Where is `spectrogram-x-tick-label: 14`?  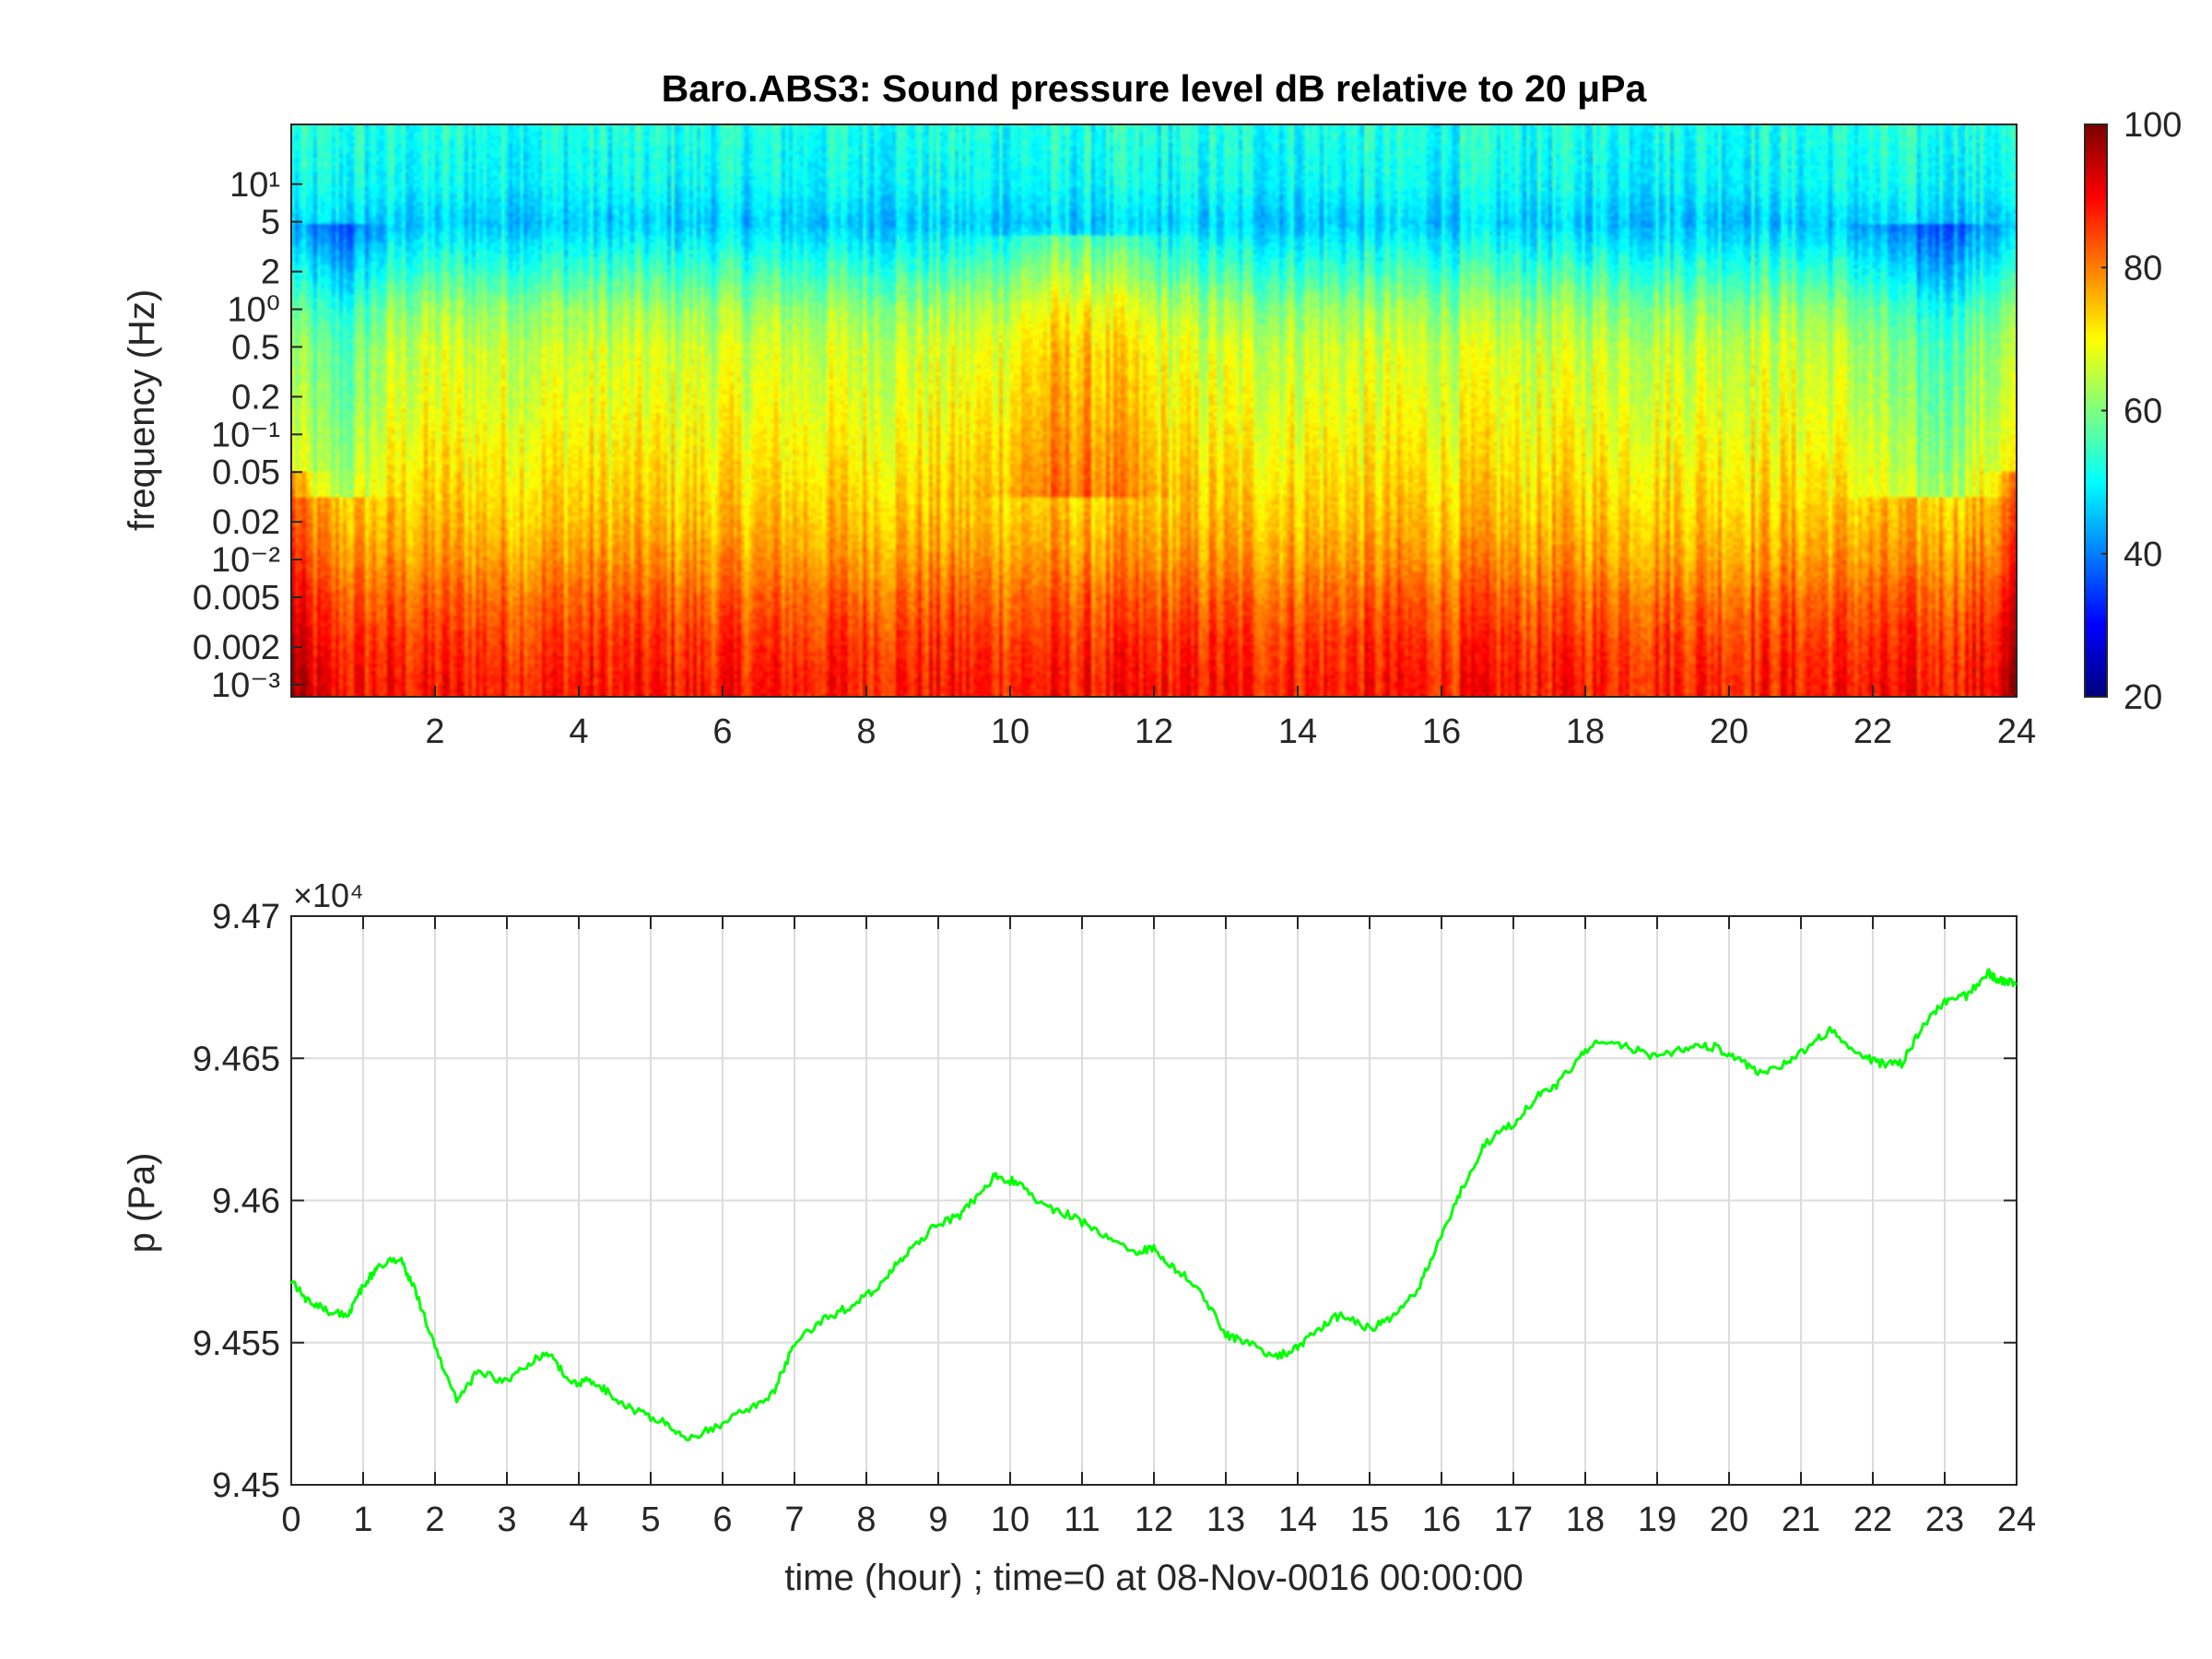
spectrogram-x-tick-label: 14 is located at coordinates (1297, 731).